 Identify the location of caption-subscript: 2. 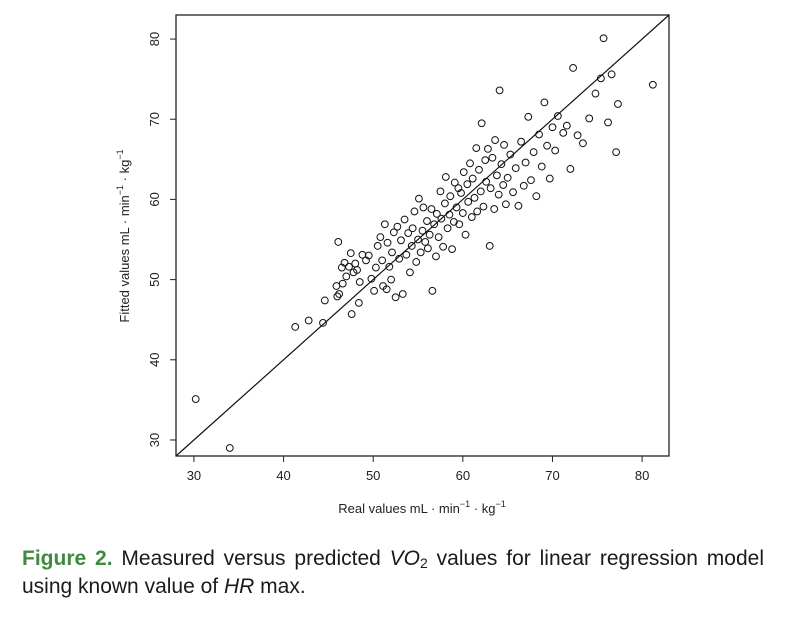
(424, 563).